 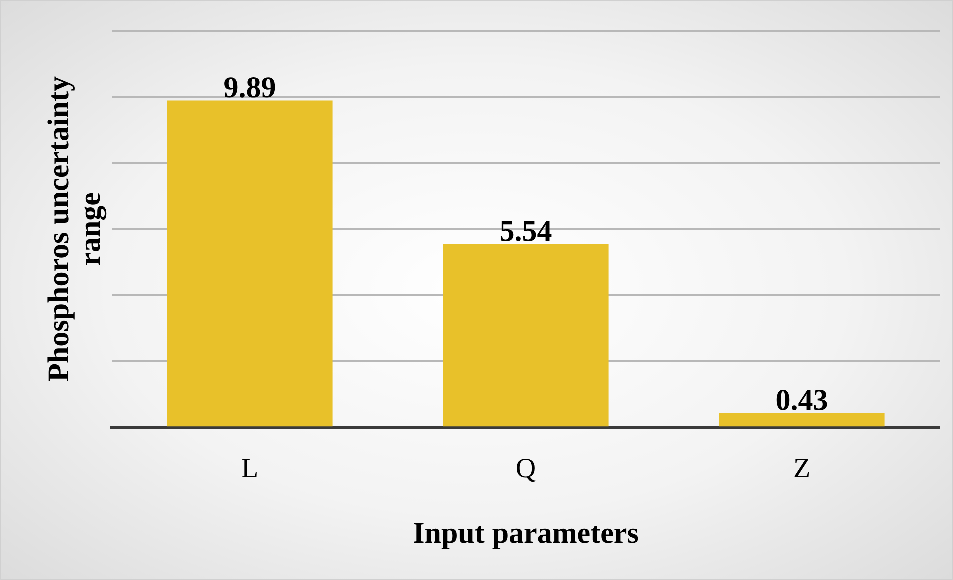 I want to click on data-label: 5.54, so click(x=526, y=231).